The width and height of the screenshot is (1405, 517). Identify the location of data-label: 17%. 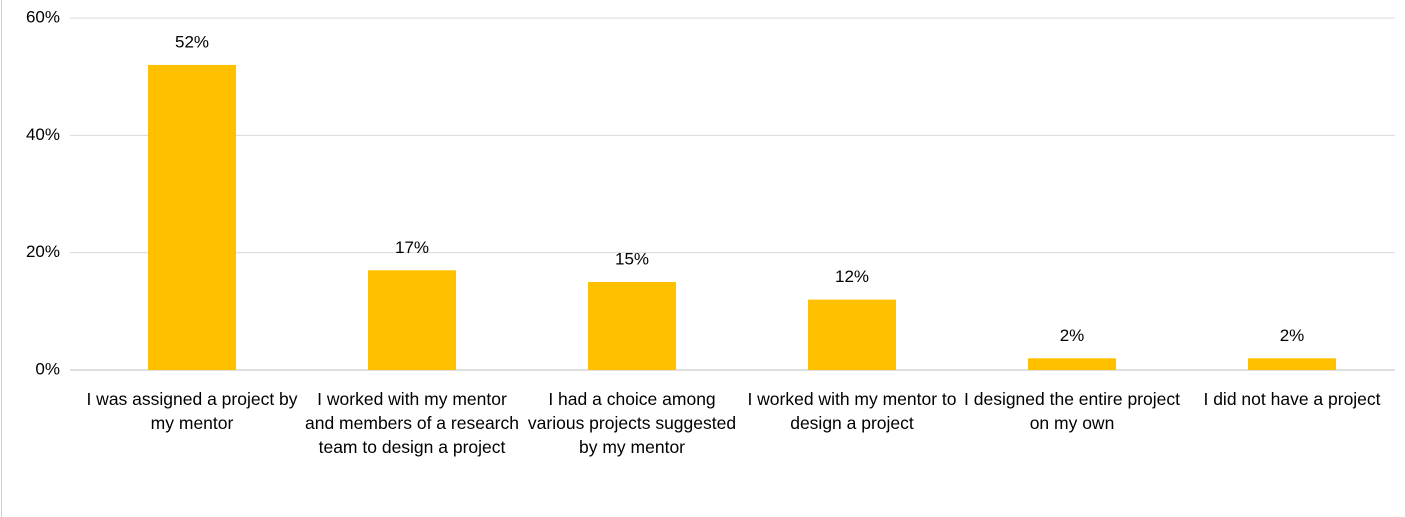
(412, 247).